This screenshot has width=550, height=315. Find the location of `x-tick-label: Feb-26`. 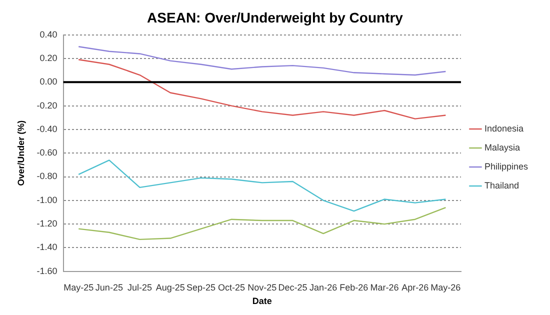

x-tick-label: Feb-26 is located at coordinates (354, 287).